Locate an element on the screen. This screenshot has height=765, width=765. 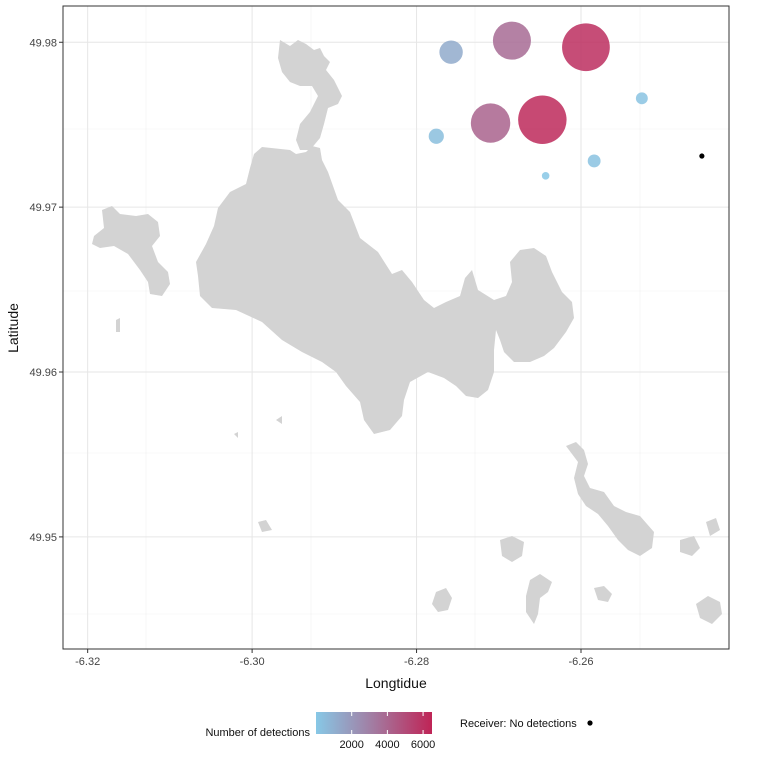
x-tick-label: -6.30 is located at coordinates (252, 662).